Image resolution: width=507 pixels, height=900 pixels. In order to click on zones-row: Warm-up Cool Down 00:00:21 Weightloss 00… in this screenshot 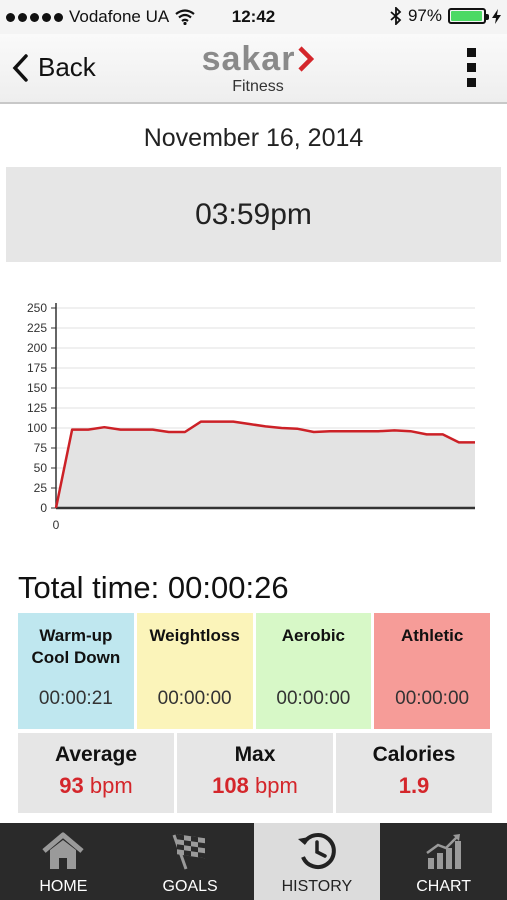, I will do `click(254, 671)`.